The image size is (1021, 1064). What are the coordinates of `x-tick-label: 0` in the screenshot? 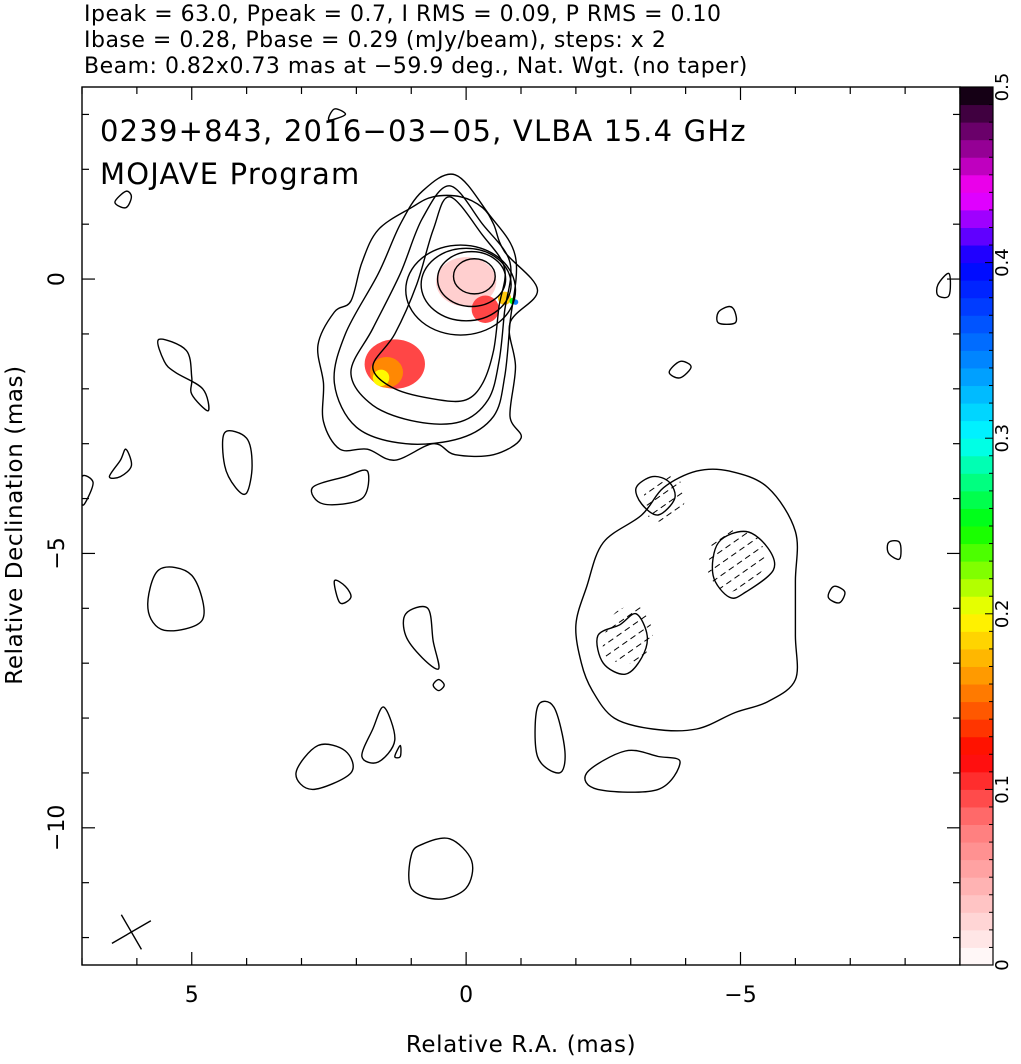 It's located at (466, 995).